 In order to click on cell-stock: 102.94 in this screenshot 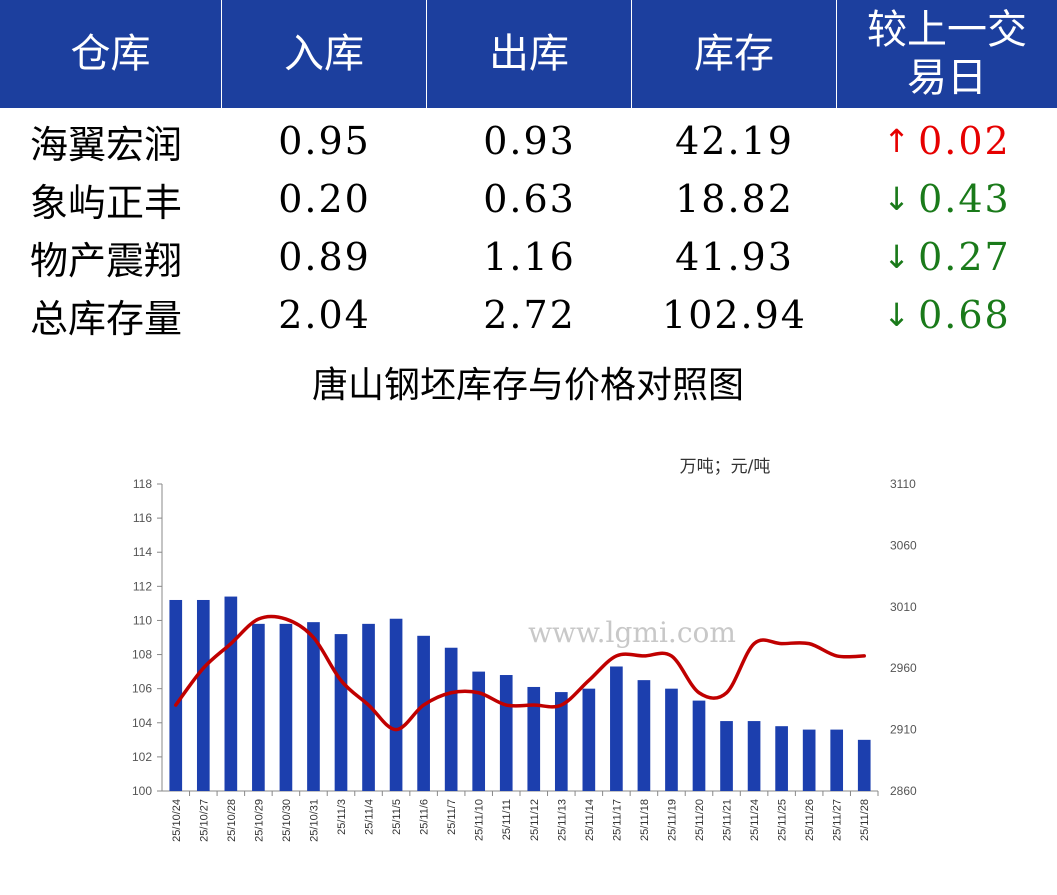, I will do `click(734, 315)`.